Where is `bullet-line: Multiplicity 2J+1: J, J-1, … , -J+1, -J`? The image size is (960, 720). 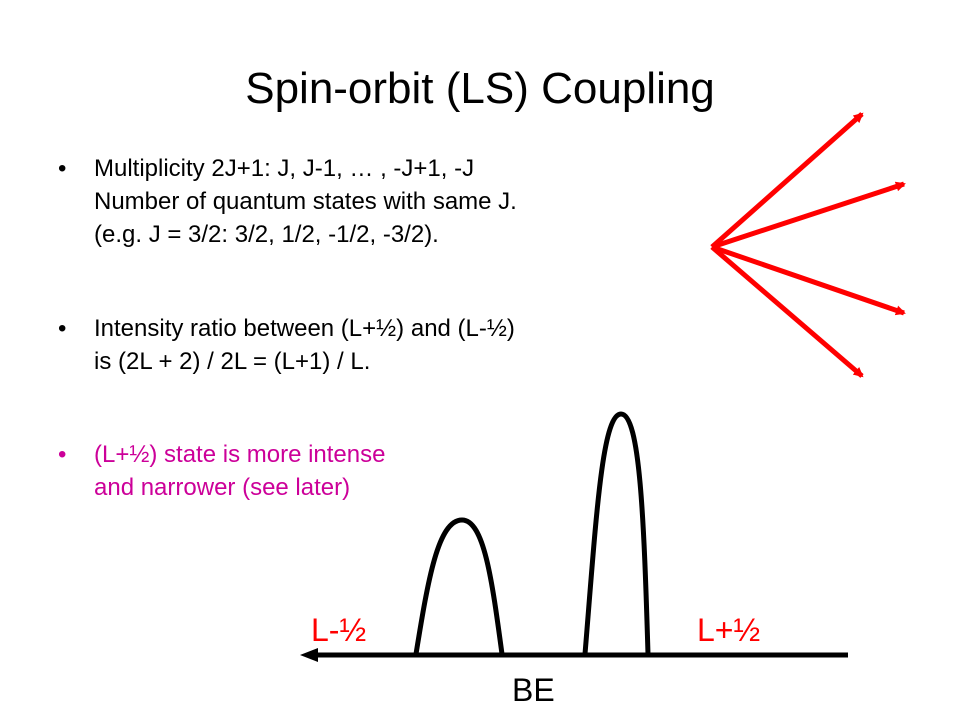
bullet-line: Multiplicity 2J+1: J, J-1, … , -J+1, -J is located at coordinates (284, 168).